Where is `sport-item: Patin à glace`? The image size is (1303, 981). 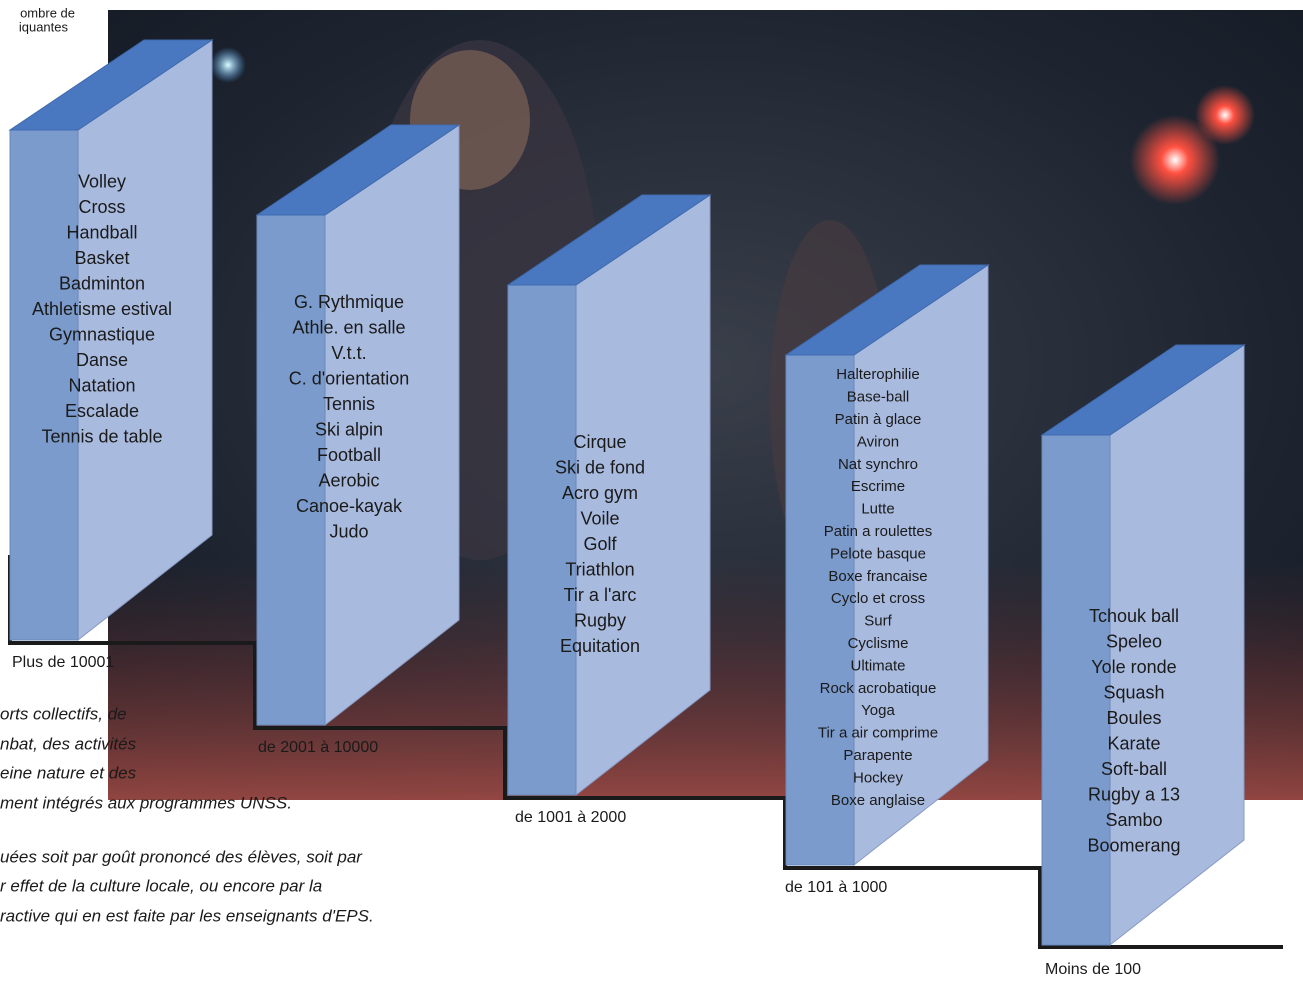
sport-item: Patin à glace is located at coordinates (878, 419).